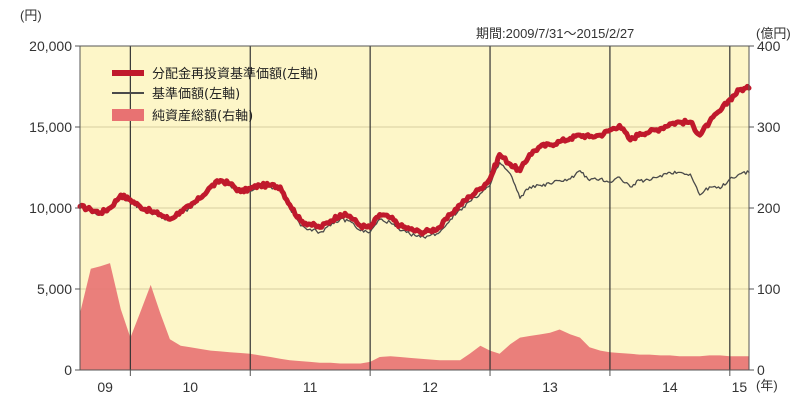  Describe the element at coordinates (68, 370) in the screenshot. I see `left-tick-label: 0` at that location.